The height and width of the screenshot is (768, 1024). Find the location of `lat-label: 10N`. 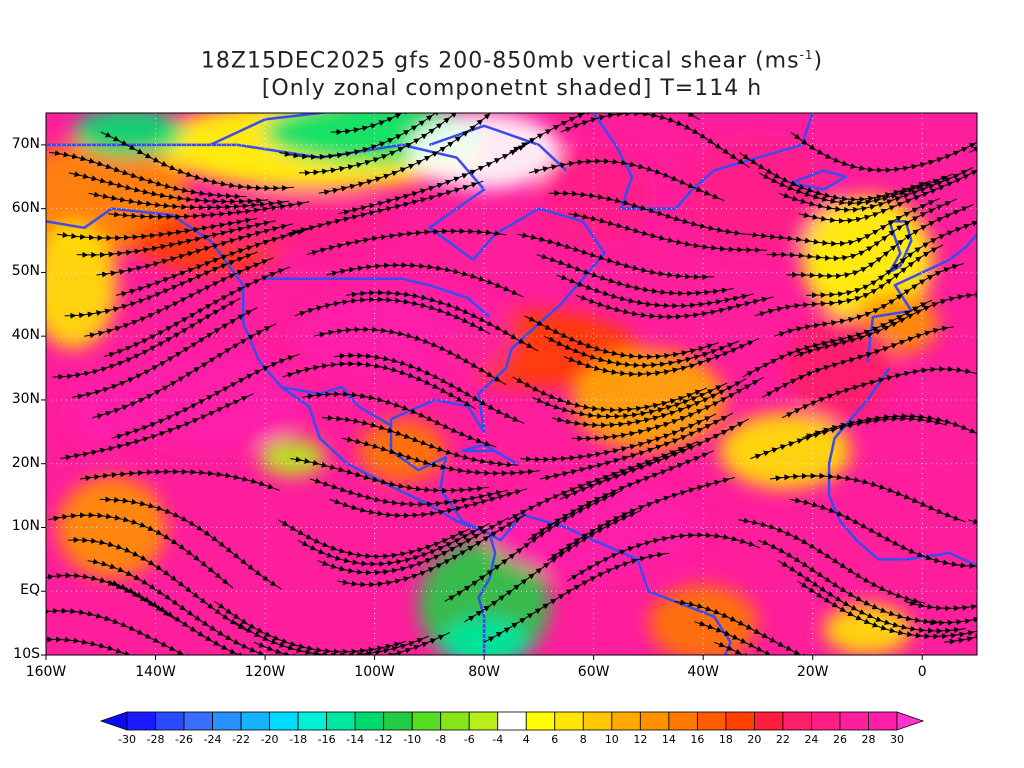

lat-label: 10N is located at coordinates (25, 526).